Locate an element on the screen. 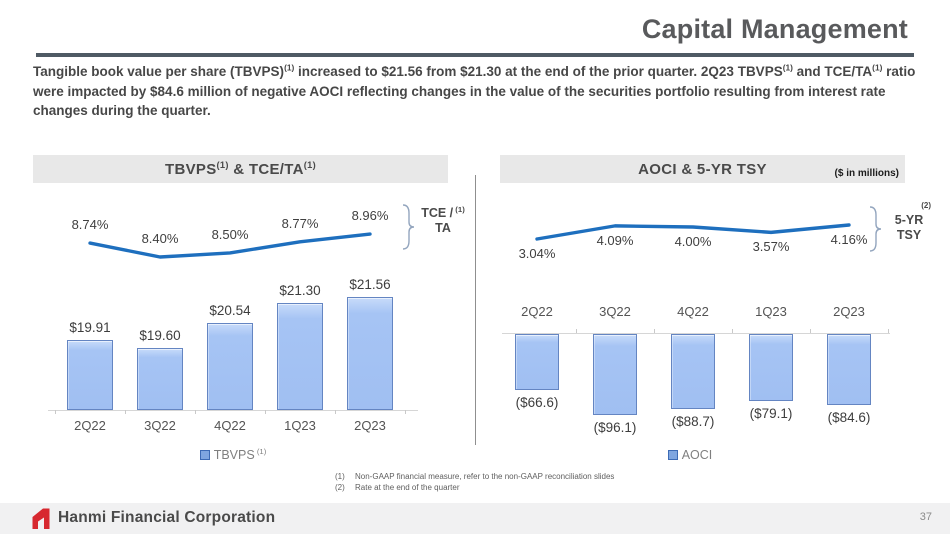 The height and width of the screenshot is (534, 950). line-value-label: 8.40% is located at coordinates (160, 238).